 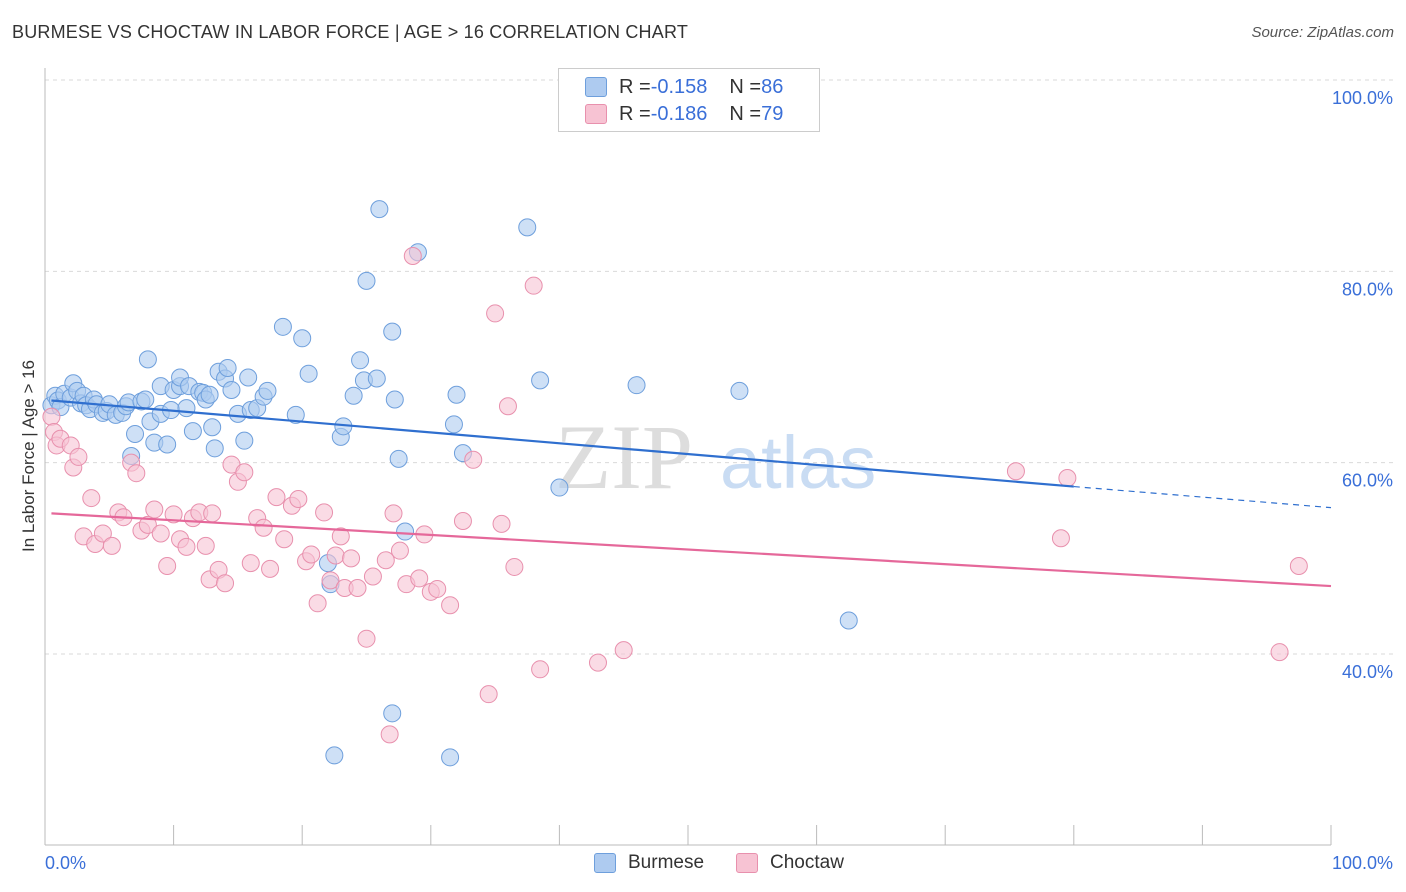 I want to click on watermark: ZIP atlas, so click(x=715, y=457).